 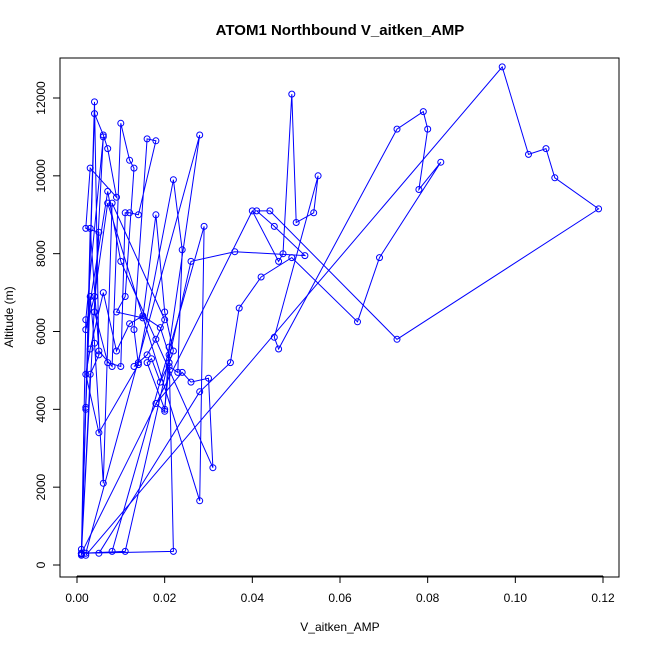 I want to click on x-tick-label: 0.08, so click(x=428, y=598).